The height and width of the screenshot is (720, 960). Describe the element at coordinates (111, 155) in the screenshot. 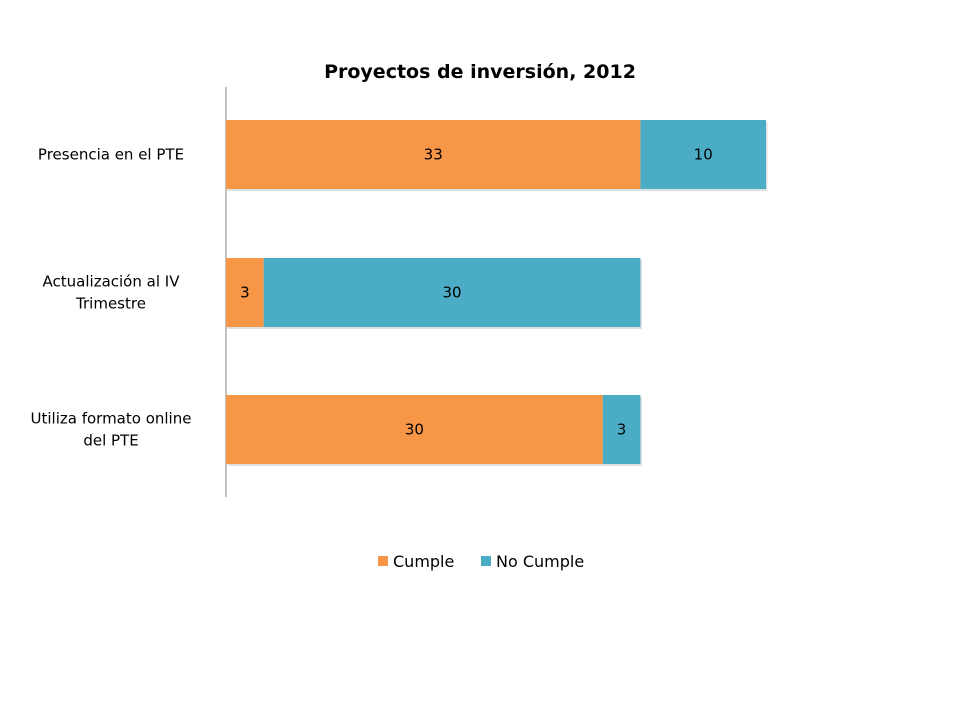

I see `category-label-0-line-0: Presencia en el PTE` at that location.